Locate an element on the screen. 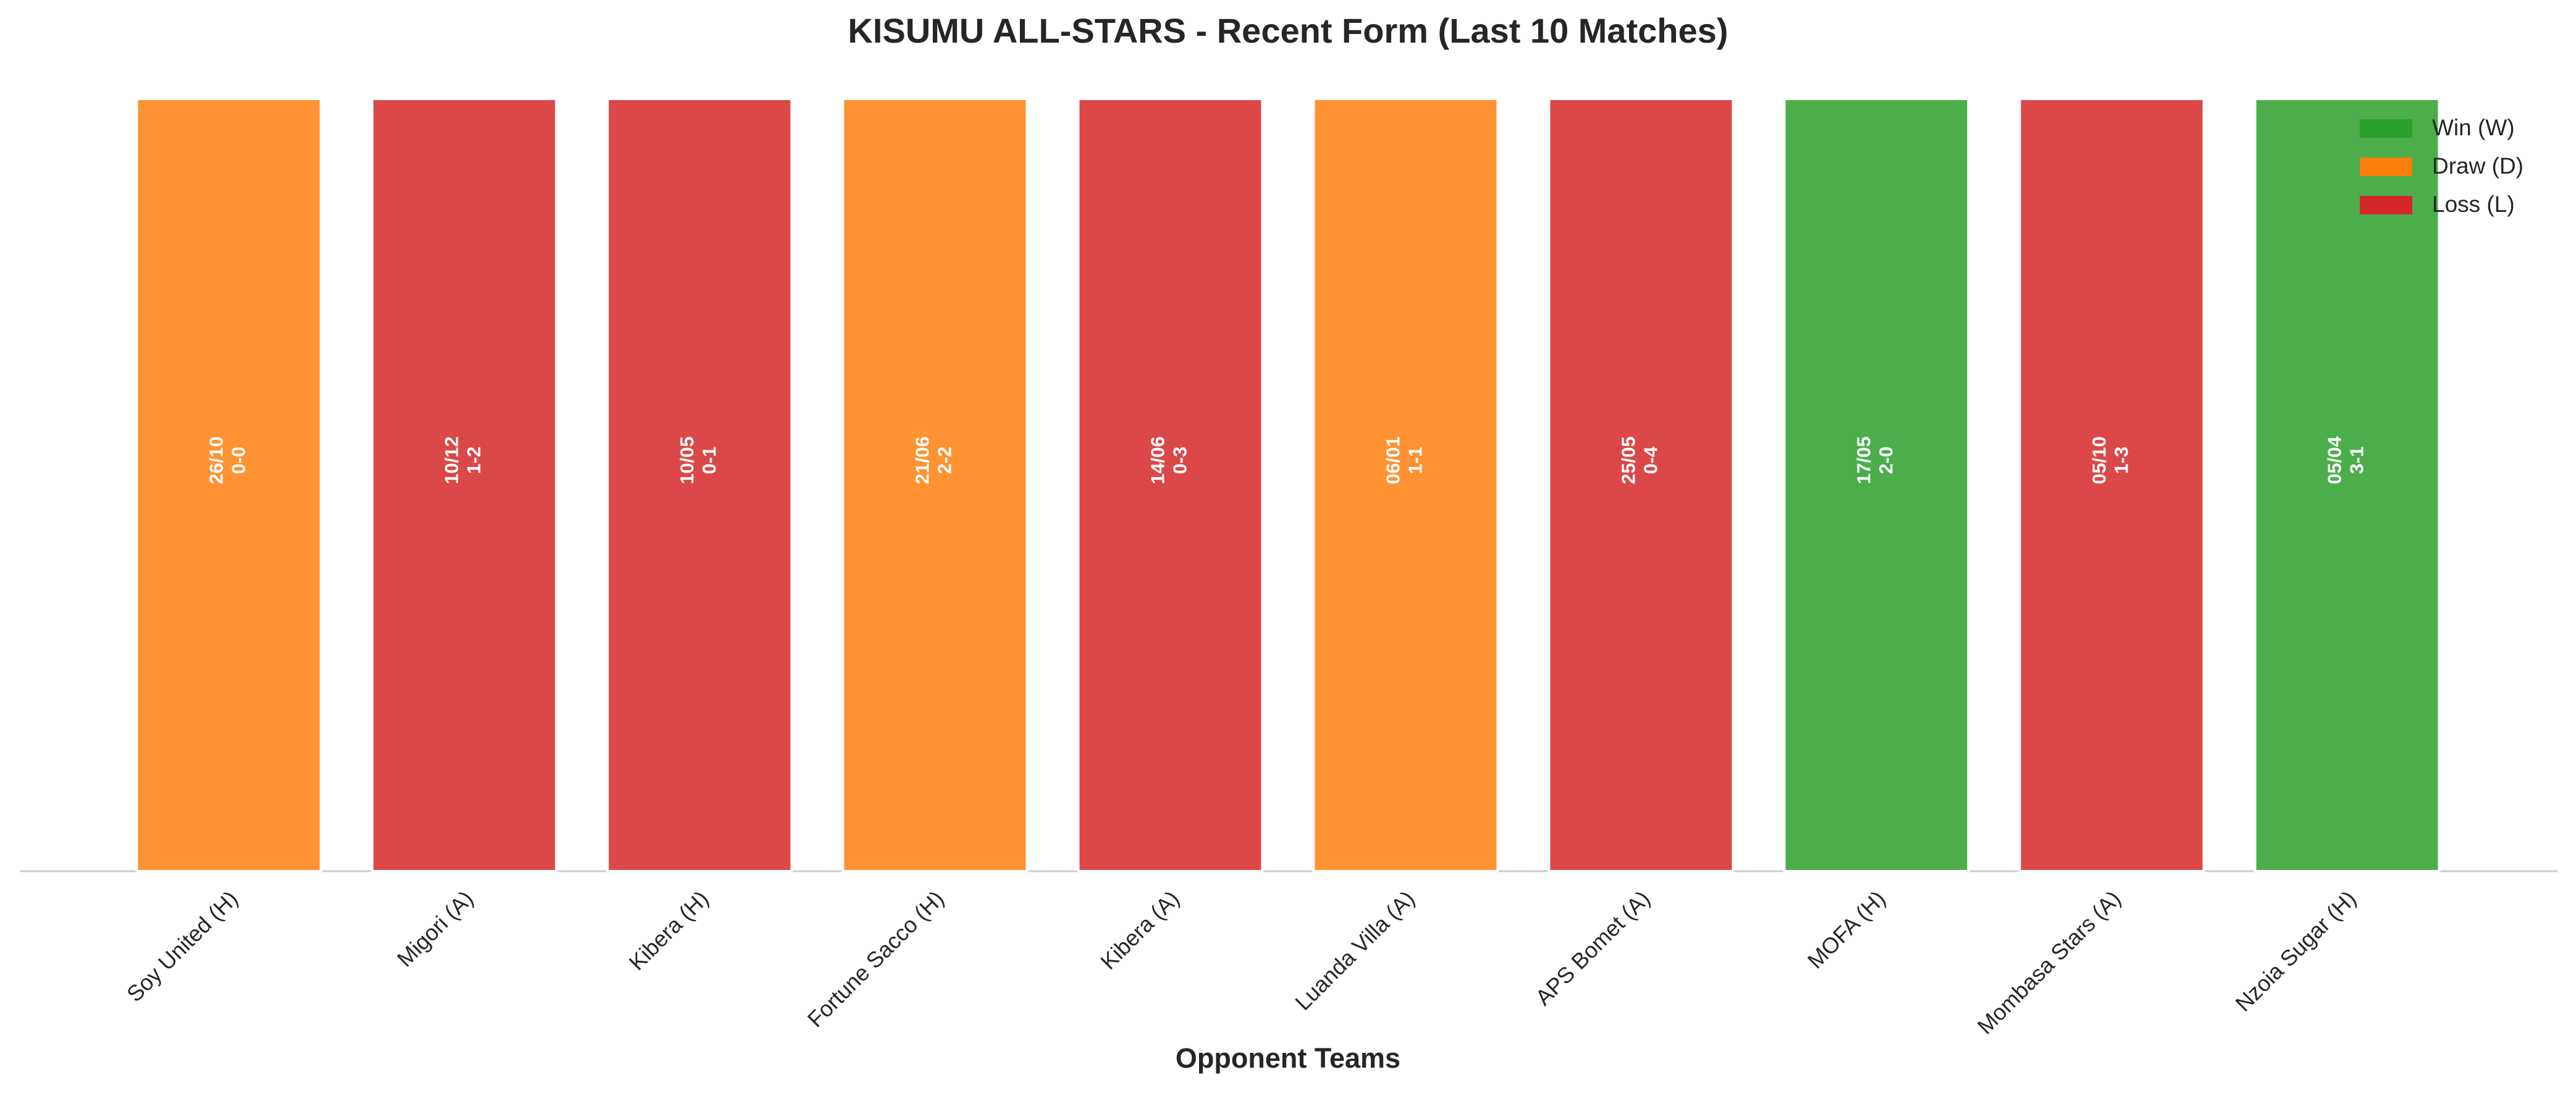 The height and width of the screenshot is (1093, 2576). bar-date-label: 05/10 is located at coordinates (2099, 460).